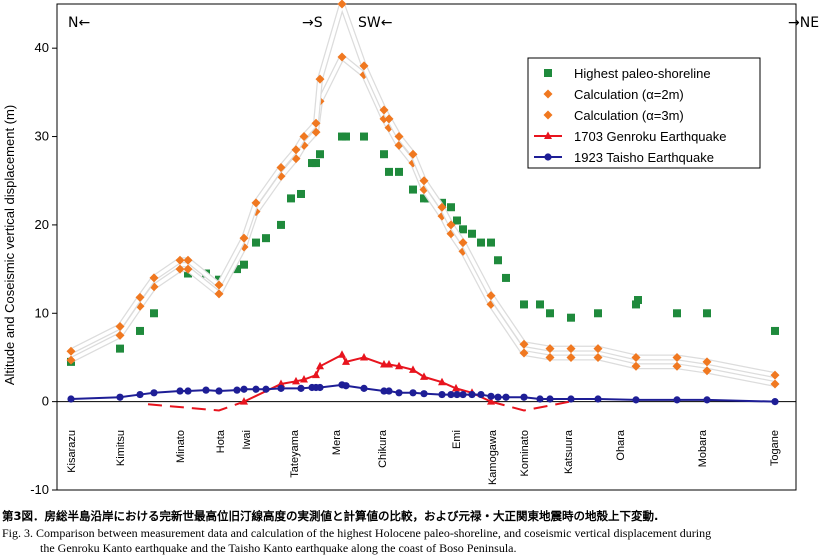 This screenshot has width=834, height=556. Describe the element at coordinates (621, 444) in the screenshot. I see `location-label: Ohara` at that location.